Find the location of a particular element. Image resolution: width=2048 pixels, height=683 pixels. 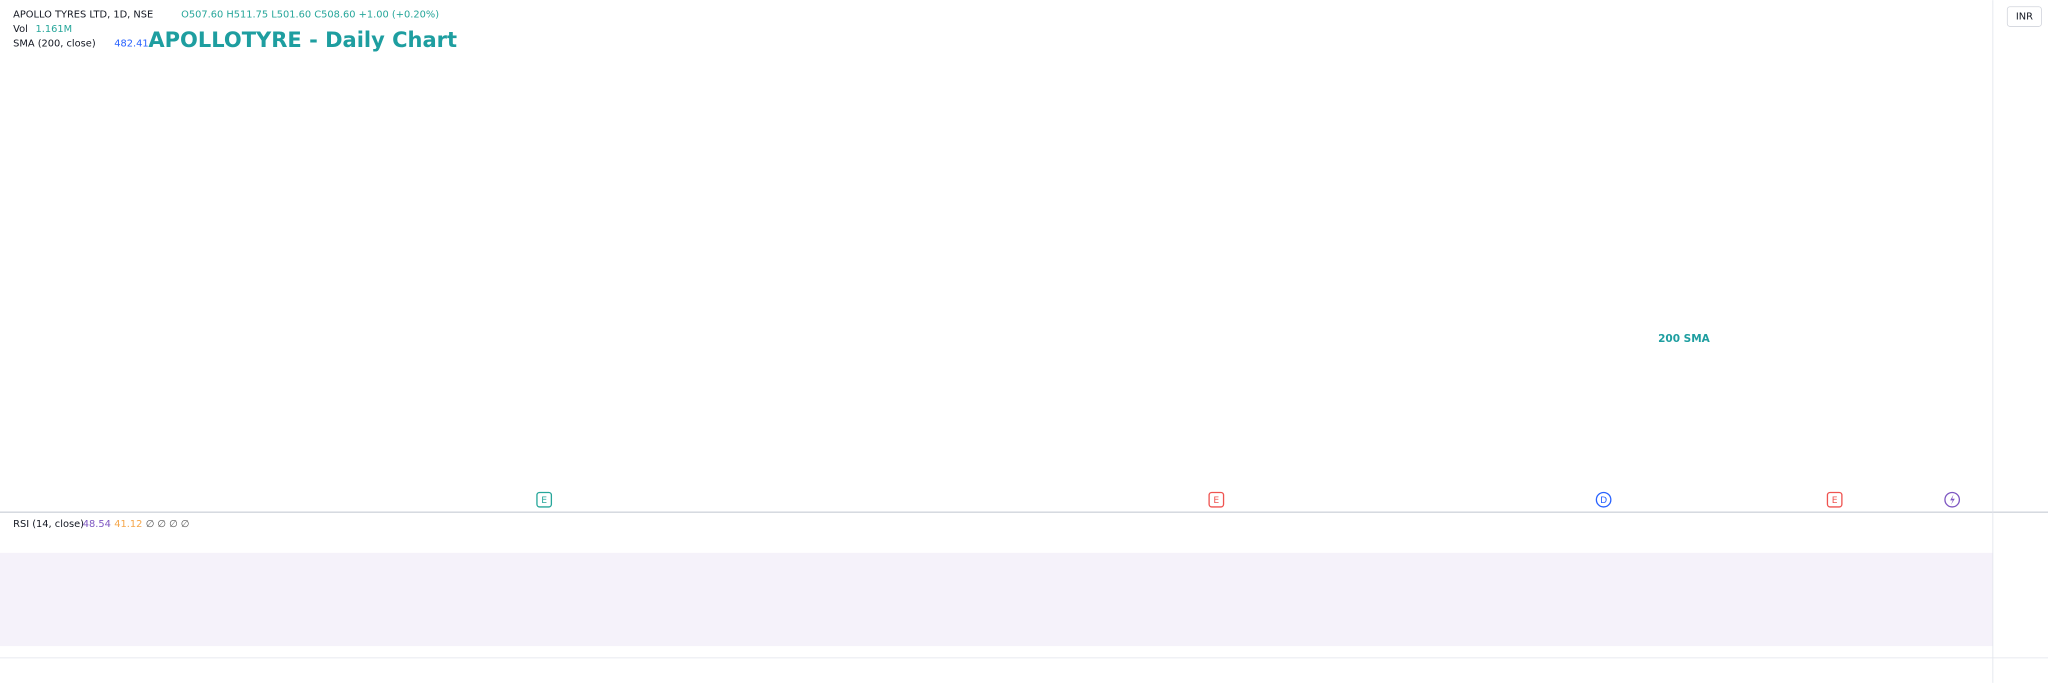

lightning-icon is located at coordinates (1952, 499).